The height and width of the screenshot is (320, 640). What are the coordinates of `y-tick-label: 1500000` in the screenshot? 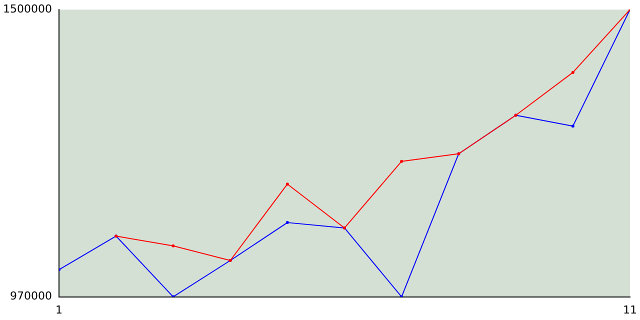 It's located at (27, 9).